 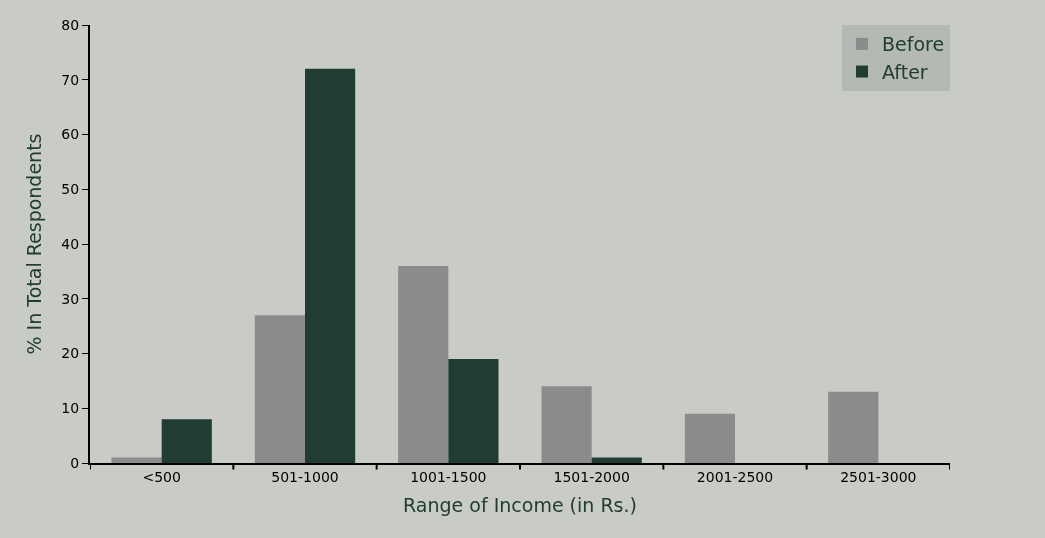 I want to click on x-axis-title: Range of Income (in Rs.), so click(x=520, y=505).